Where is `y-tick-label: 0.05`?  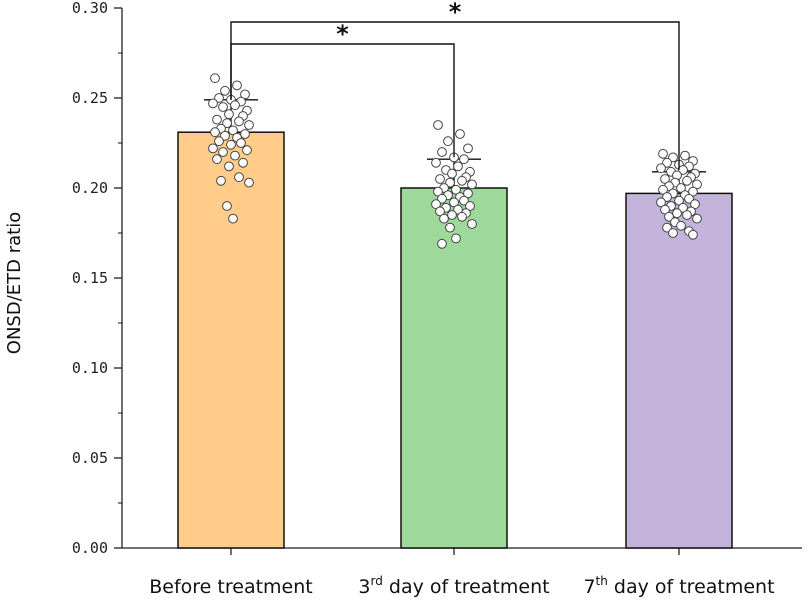
y-tick-label: 0.05 is located at coordinates (90, 458).